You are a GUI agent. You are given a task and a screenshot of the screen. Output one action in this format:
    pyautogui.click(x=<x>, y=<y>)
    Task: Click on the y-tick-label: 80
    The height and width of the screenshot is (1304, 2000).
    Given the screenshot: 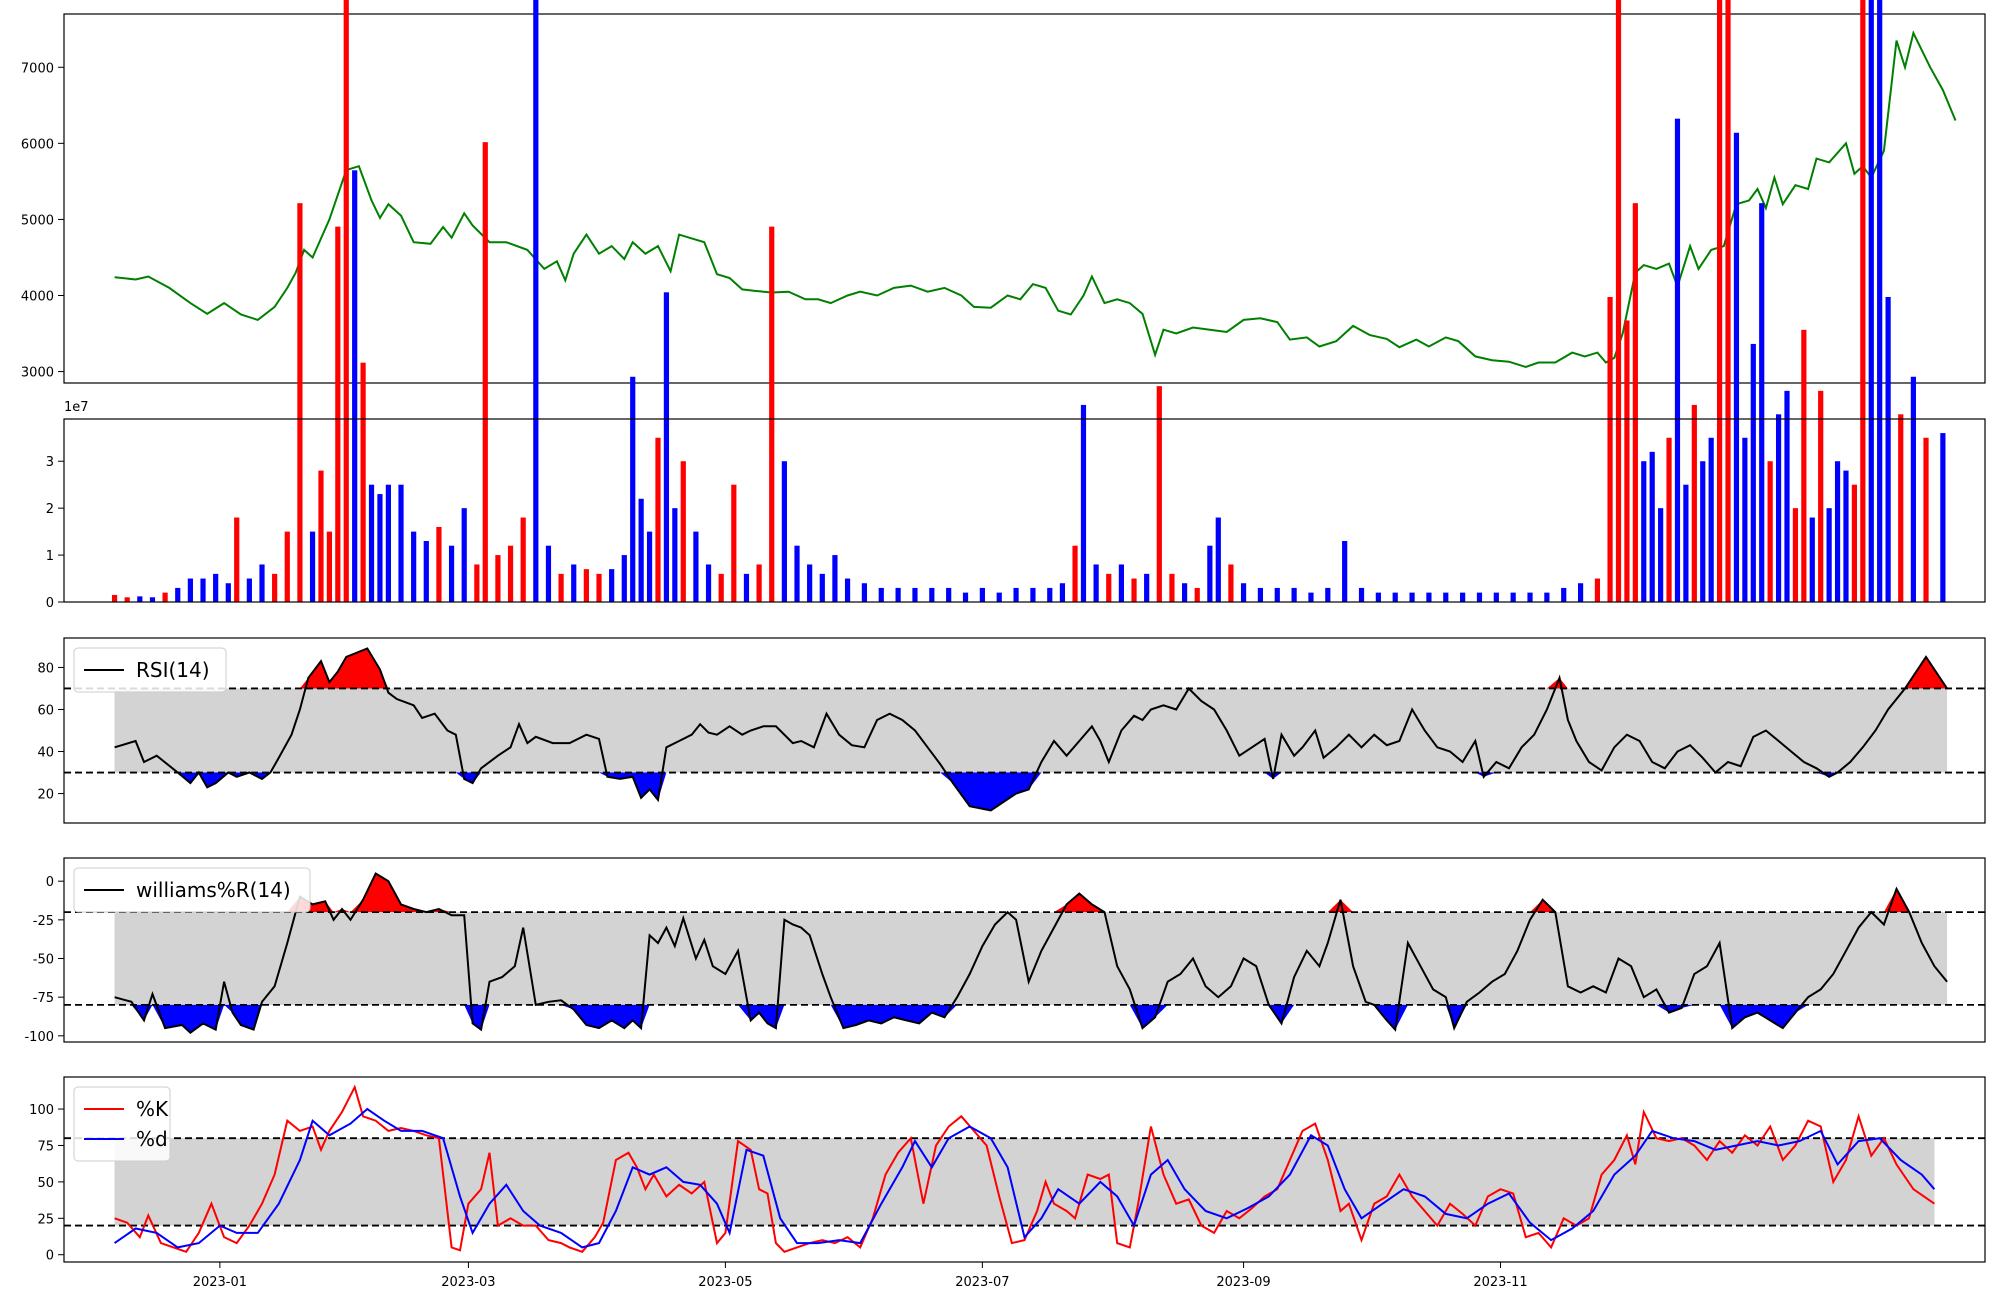 What is the action you would take?
    pyautogui.click(x=45, y=668)
    